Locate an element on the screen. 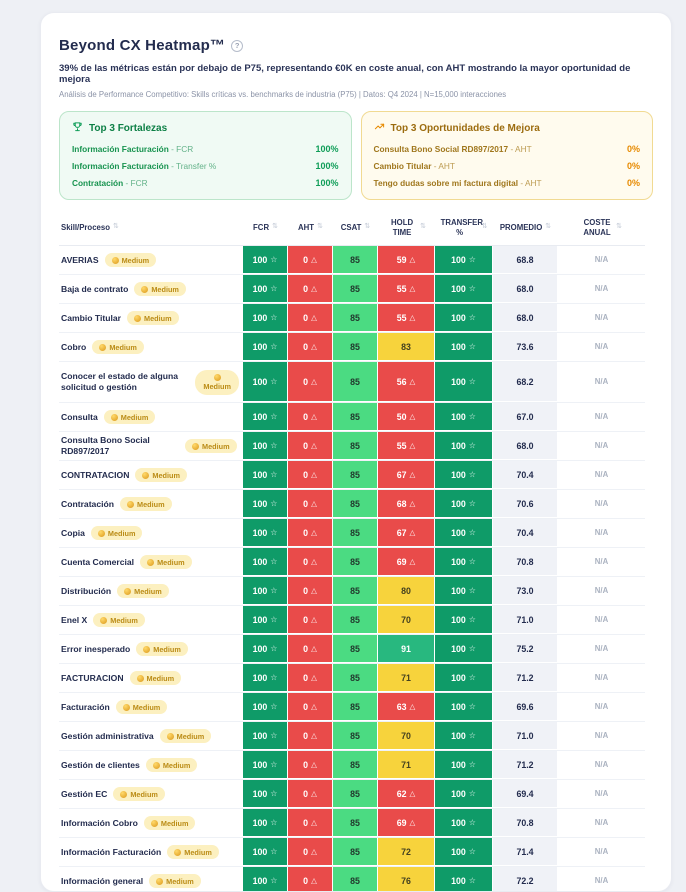 This screenshot has width=686, height=892. column-header-transfer: TRANSFER % ⇅ is located at coordinates (464, 227).